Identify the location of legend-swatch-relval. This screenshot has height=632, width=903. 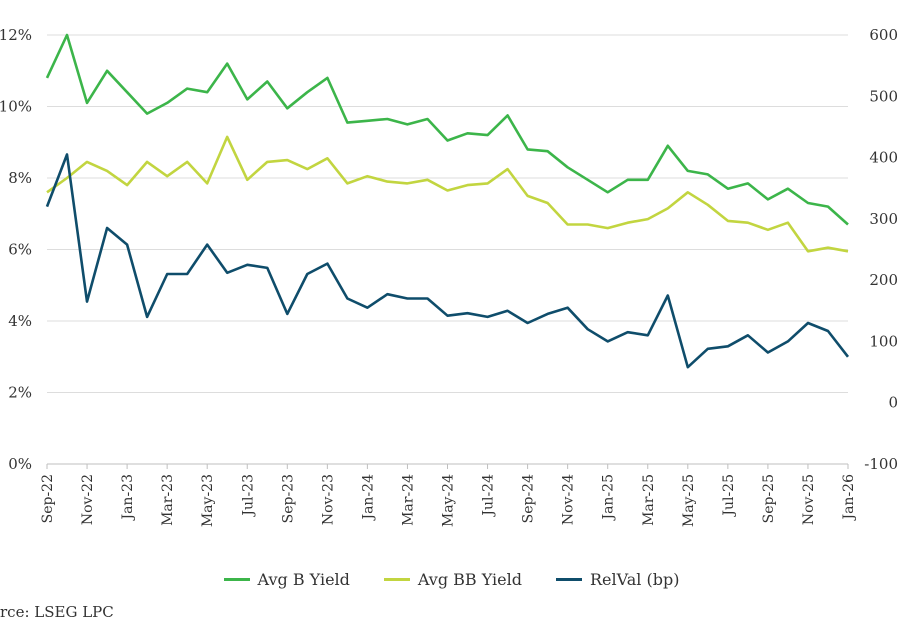
(569, 579).